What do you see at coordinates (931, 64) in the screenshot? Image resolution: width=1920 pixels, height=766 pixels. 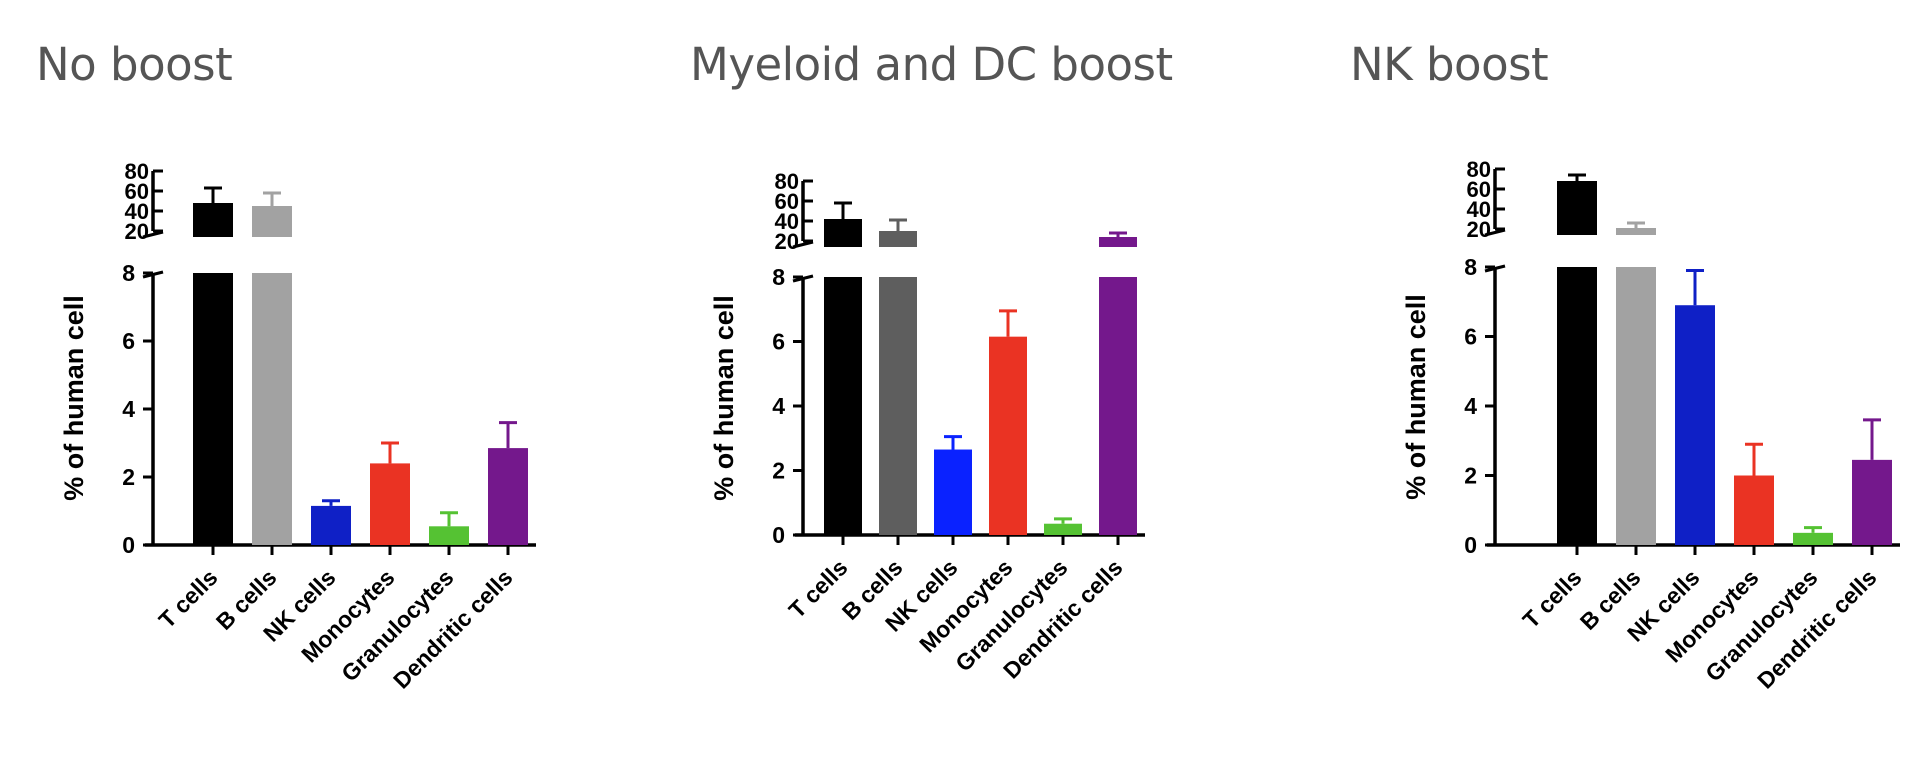 I see `panel-title: Myeloid and DC boost` at bounding box center [931, 64].